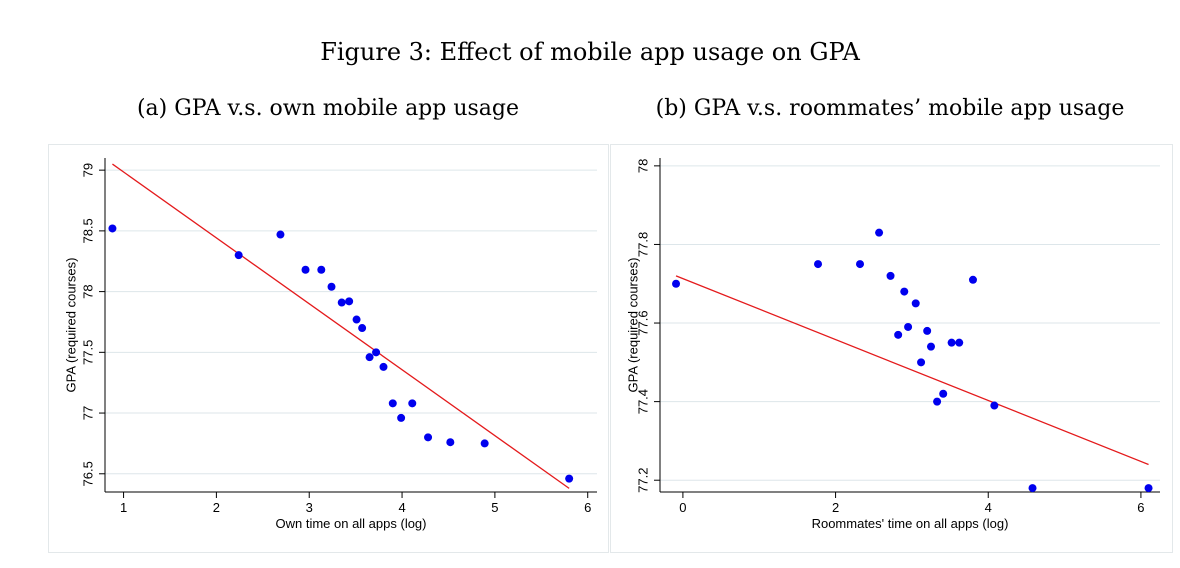 This screenshot has width=1180, height=568. I want to click on x-axis-label: Own time on all apps (log), so click(350, 523).